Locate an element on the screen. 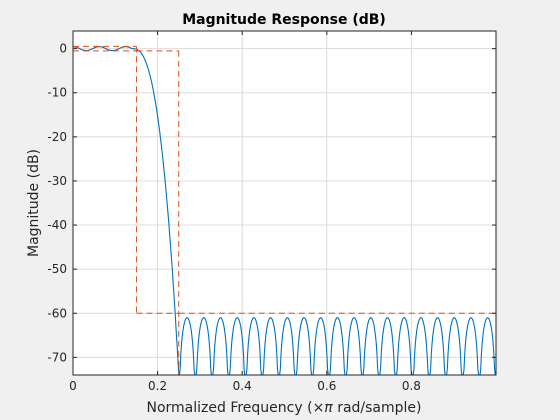 This screenshot has height=420, width=560. x-axis-label: Normalized Frequency (×π rad/sample) is located at coordinates (283, 408).